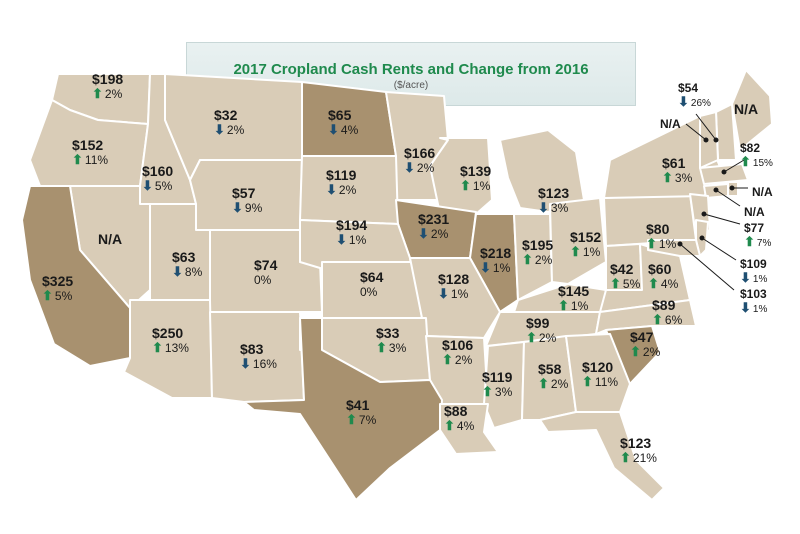 The width and height of the screenshot is (800, 534). Describe the element at coordinates (600, 381) in the screenshot. I see `state-change: ⬆ 11%` at that location.